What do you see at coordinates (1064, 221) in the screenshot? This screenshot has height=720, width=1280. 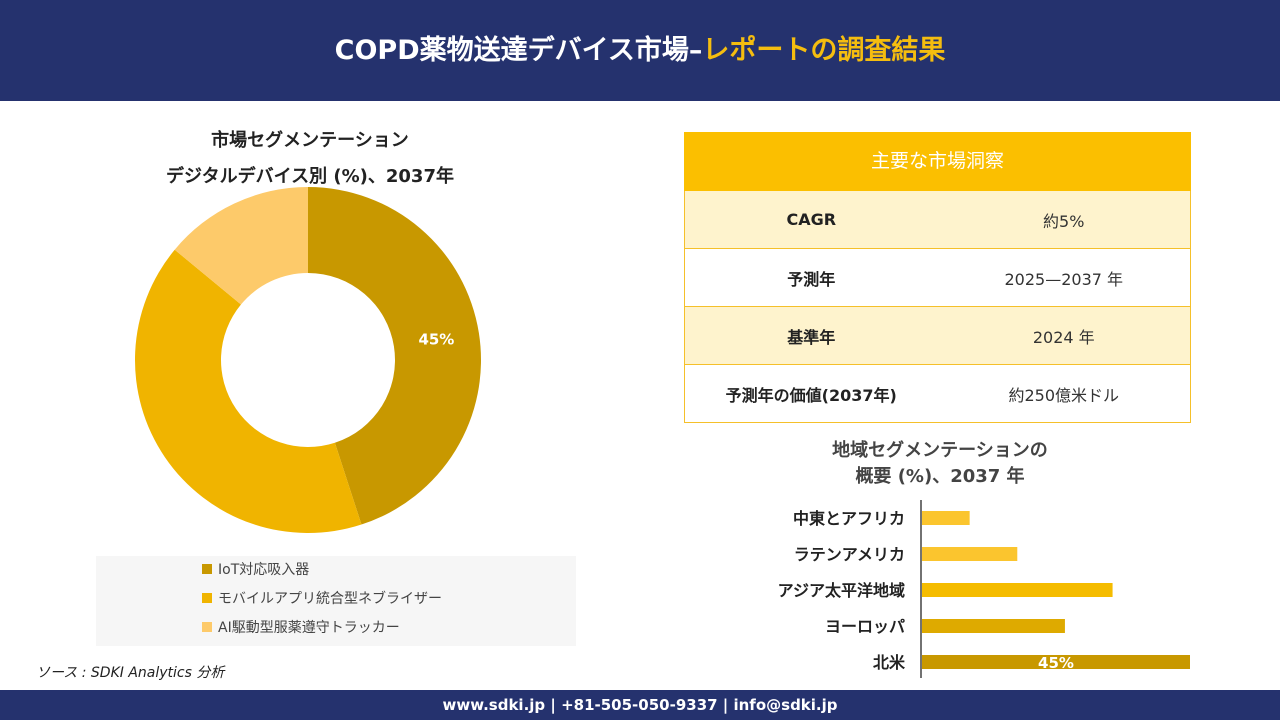 I see `insights-value: 約5%` at bounding box center [1064, 221].